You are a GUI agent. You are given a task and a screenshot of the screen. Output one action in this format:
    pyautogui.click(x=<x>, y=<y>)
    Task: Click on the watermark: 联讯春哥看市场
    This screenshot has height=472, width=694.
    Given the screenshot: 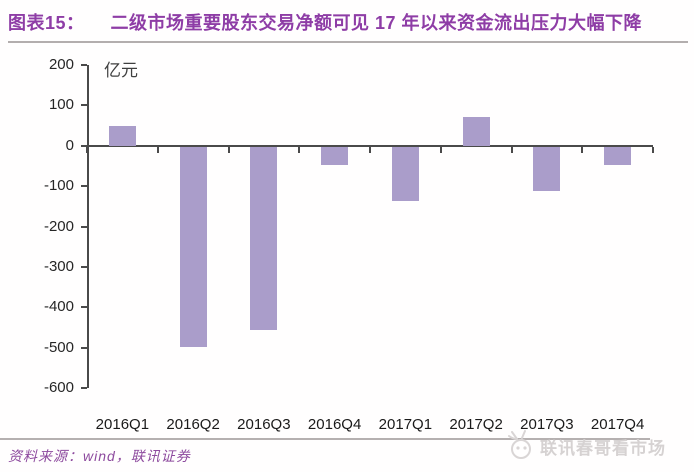 What is the action you would take?
    pyautogui.click(x=595, y=447)
    